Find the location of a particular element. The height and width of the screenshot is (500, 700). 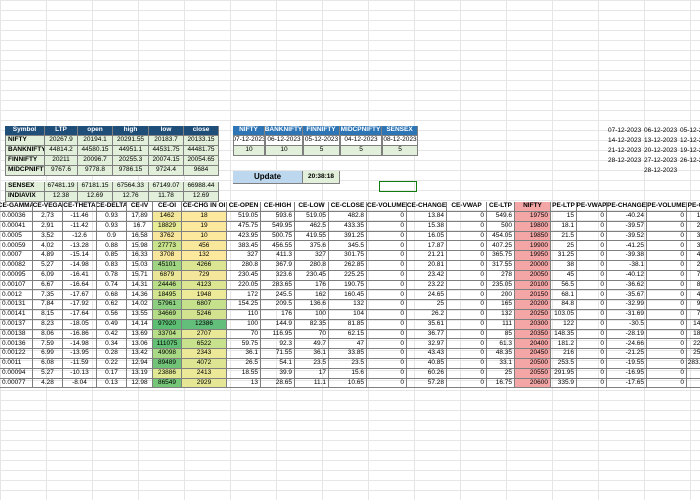

symbol-value-cell: 20194.1 is located at coordinates (95, 141).